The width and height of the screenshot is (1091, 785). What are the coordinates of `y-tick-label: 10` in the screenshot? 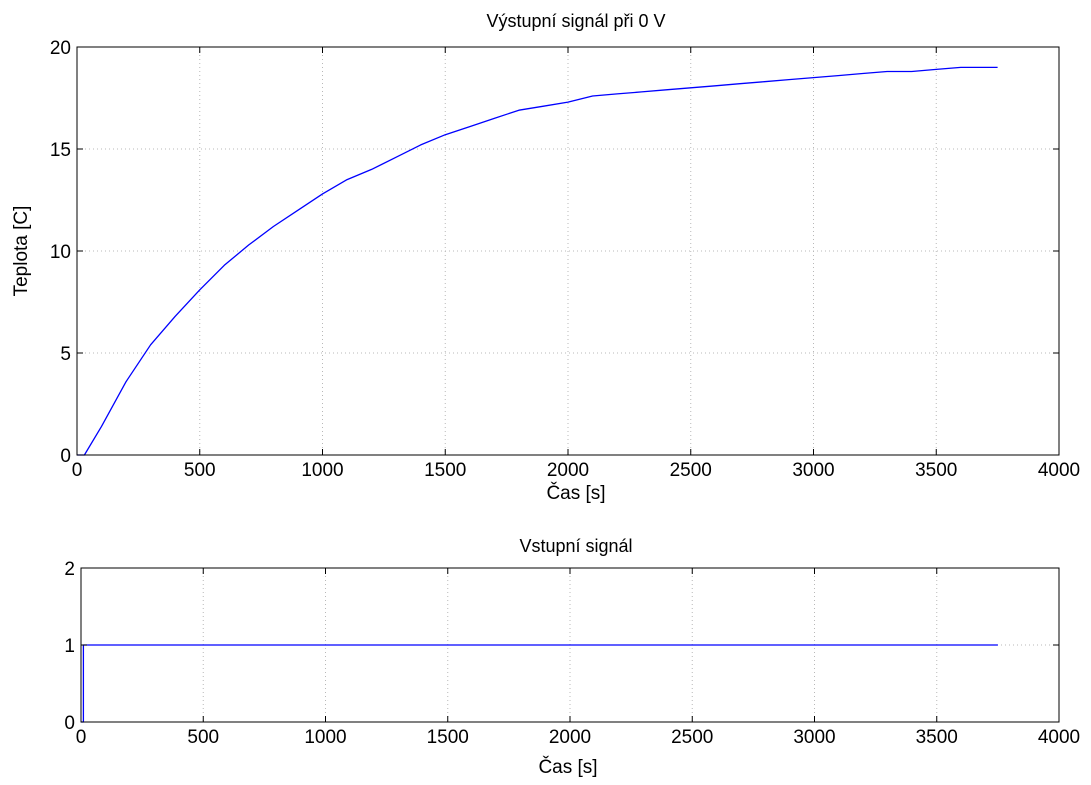 It's located at (60, 252).